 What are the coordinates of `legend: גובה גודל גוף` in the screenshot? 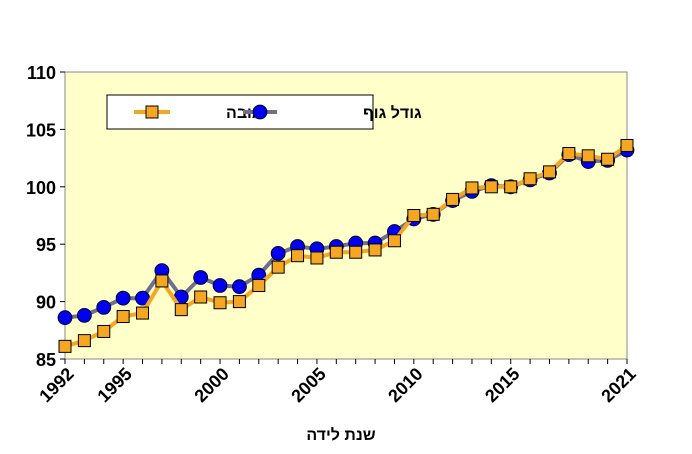 It's located at (264, 112).